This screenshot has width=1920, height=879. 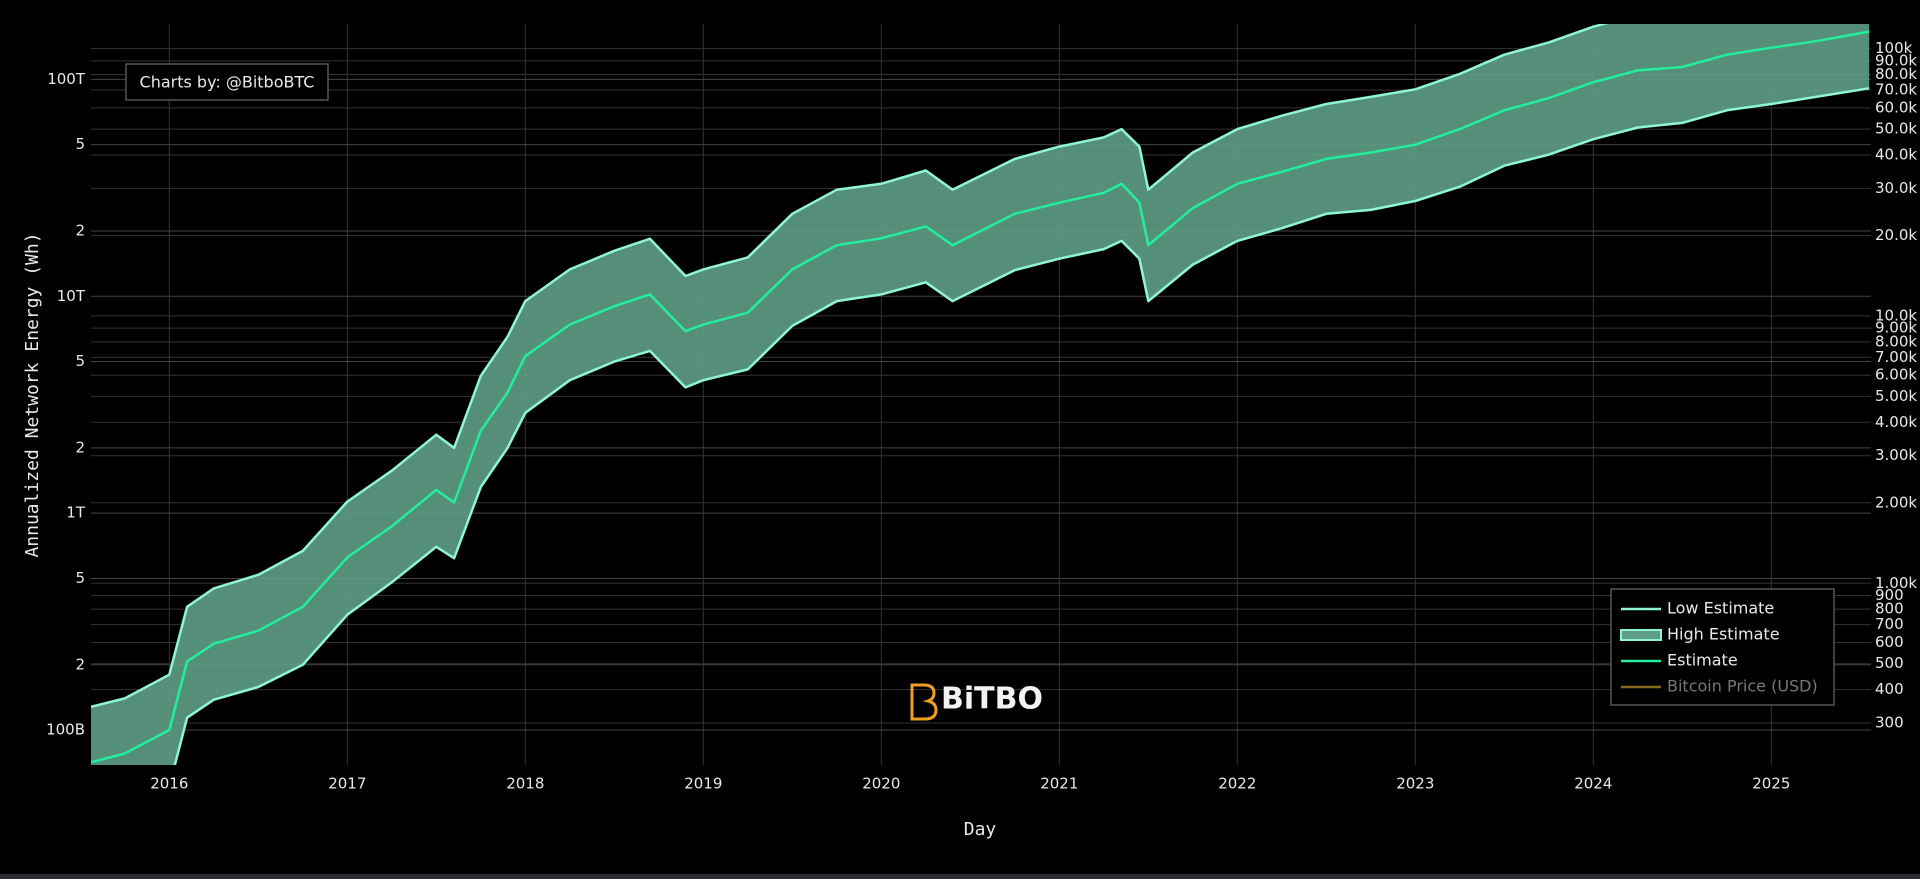 I want to click on y2-tick-label: 80.0k, so click(x=1896, y=74).